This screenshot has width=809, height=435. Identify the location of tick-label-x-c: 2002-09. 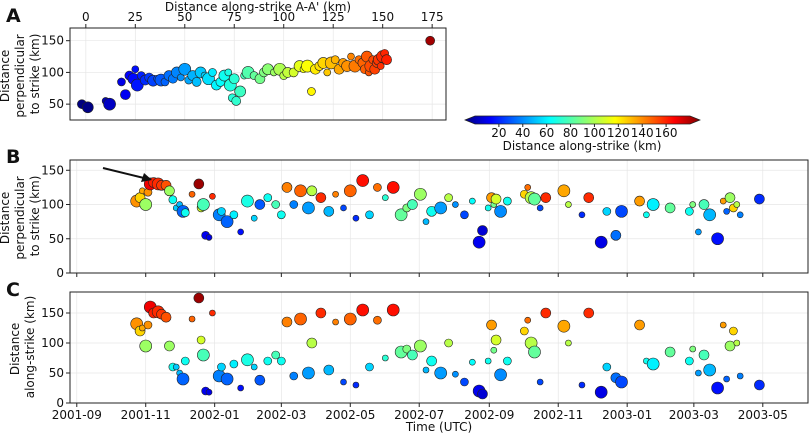
(489, 415).